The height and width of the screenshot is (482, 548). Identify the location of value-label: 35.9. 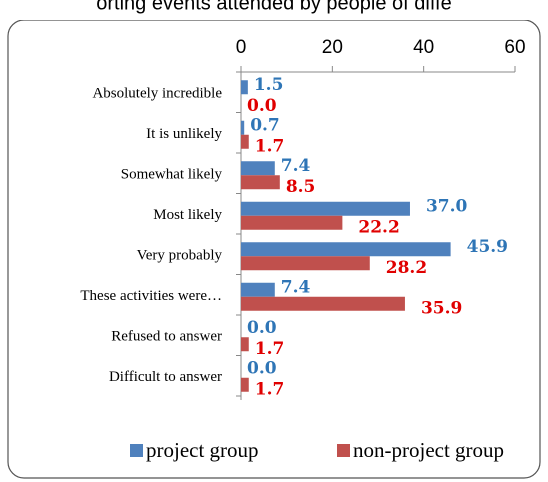
(441, 308).